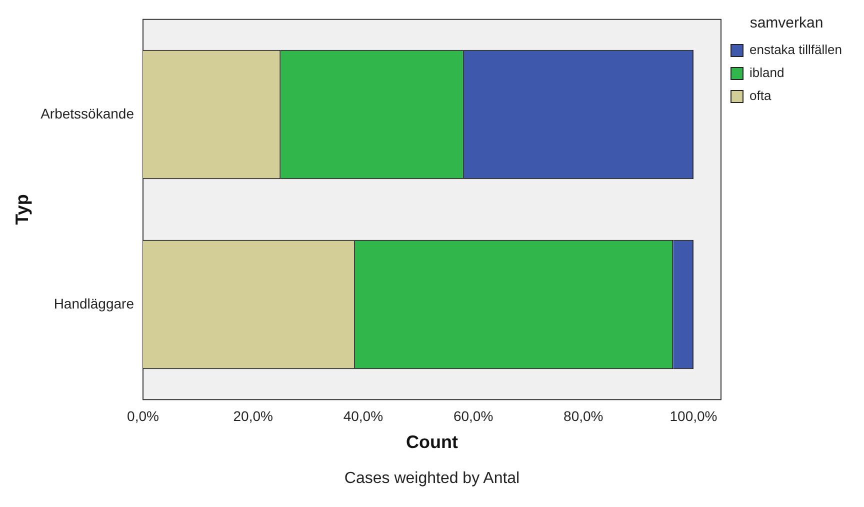 The width and height of the screenshot is (864, 507). I want to click on y-tick-label: Arbetssökande, so click(87, 113).